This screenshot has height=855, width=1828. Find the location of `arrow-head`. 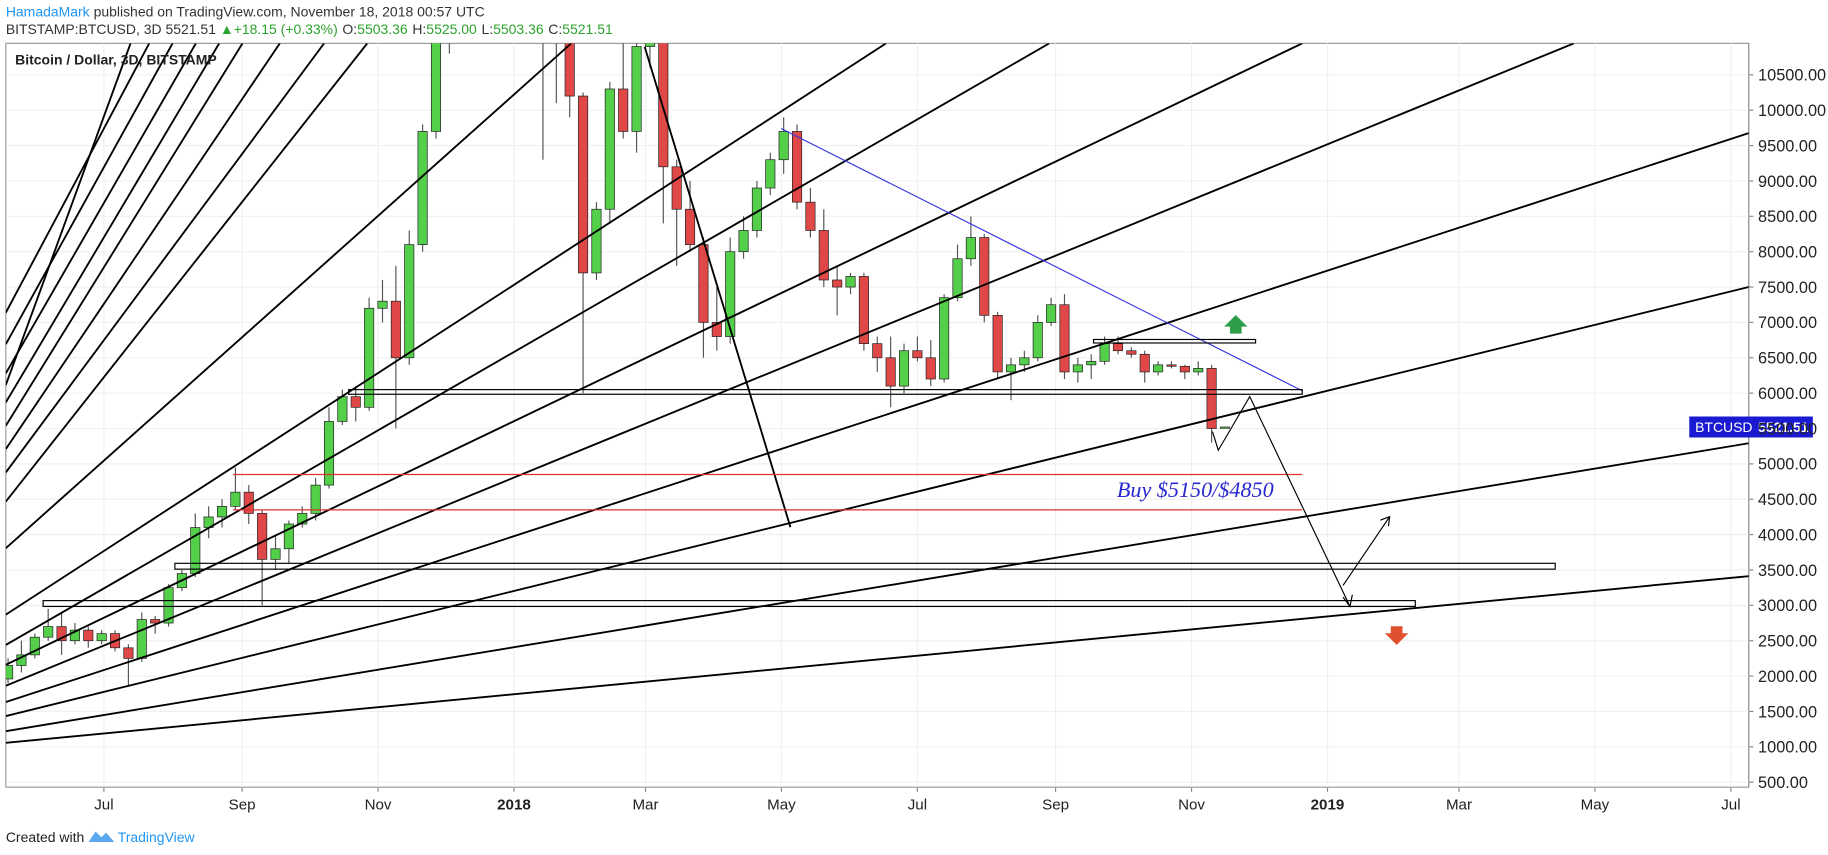

arrow-head is located at coordinates (1385, 521).